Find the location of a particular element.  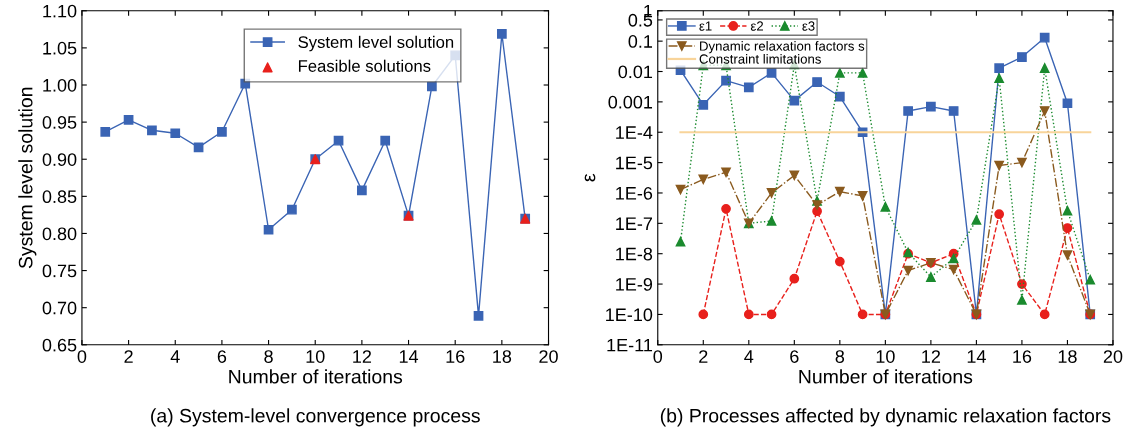

y-tick-label: 1E-5 is located at coordinates (634, 163).